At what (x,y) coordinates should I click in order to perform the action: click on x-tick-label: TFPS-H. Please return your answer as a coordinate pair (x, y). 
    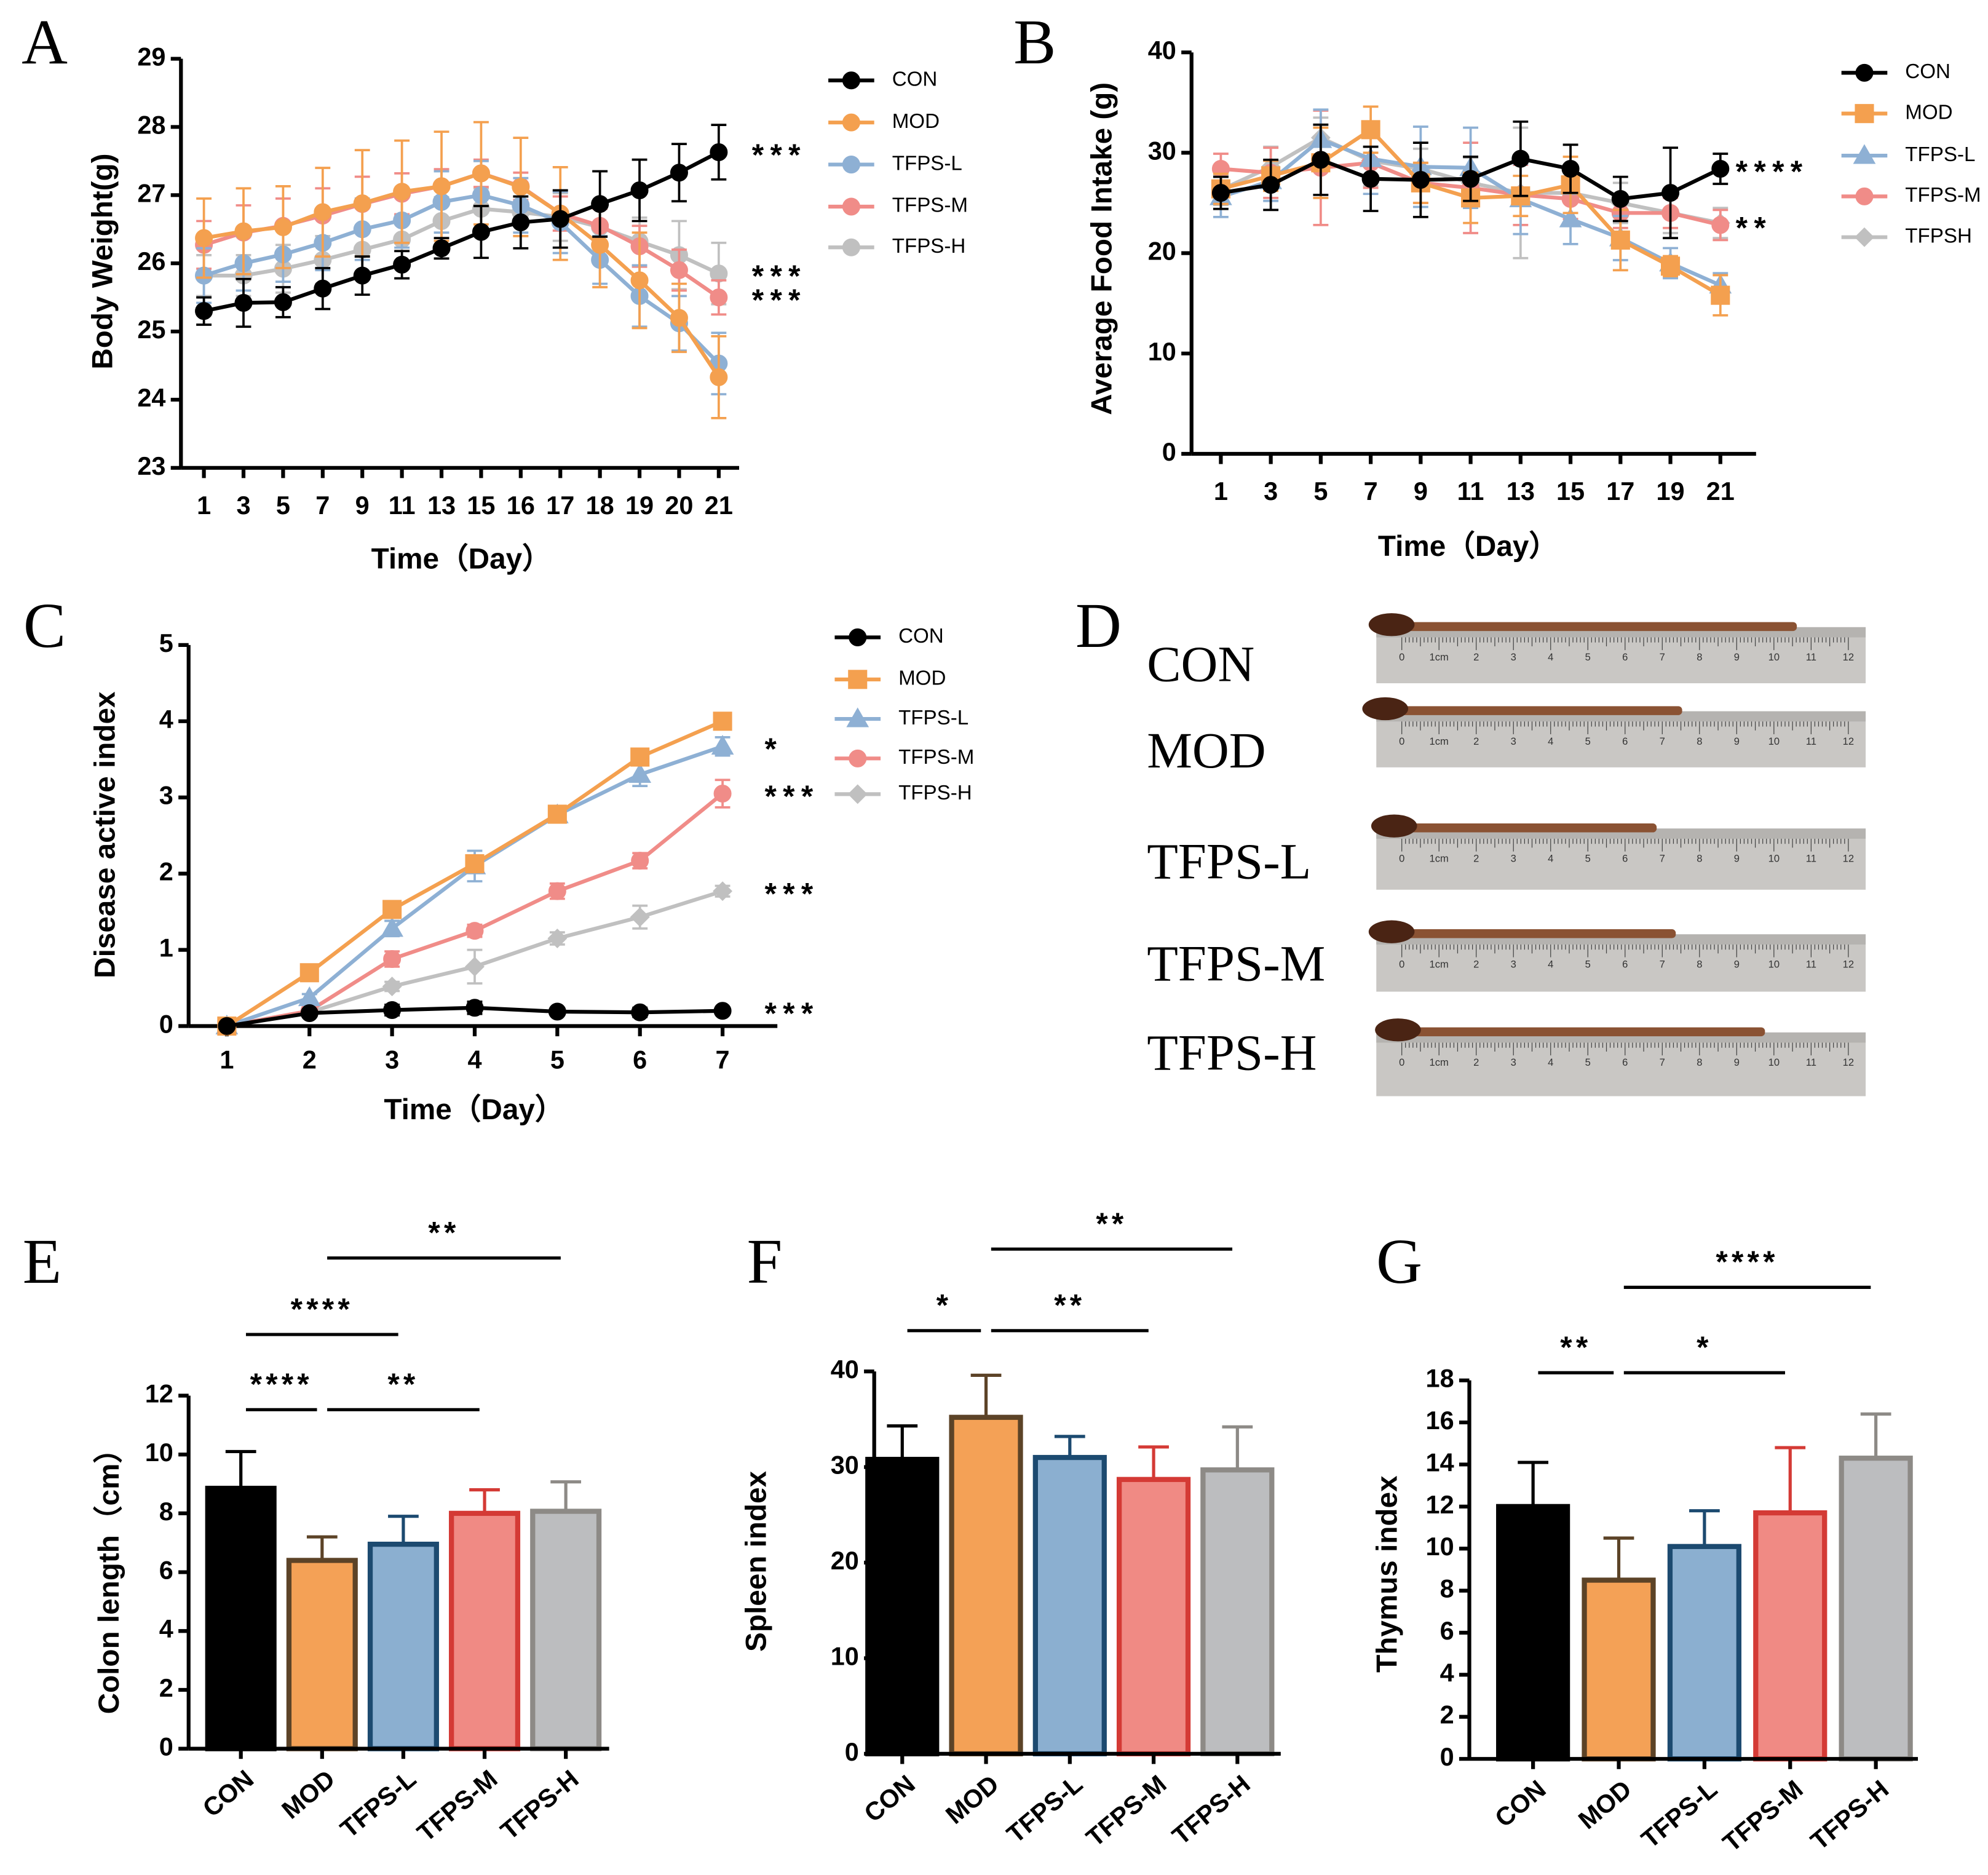
    Looking at the image, I should click on (539, 1805).